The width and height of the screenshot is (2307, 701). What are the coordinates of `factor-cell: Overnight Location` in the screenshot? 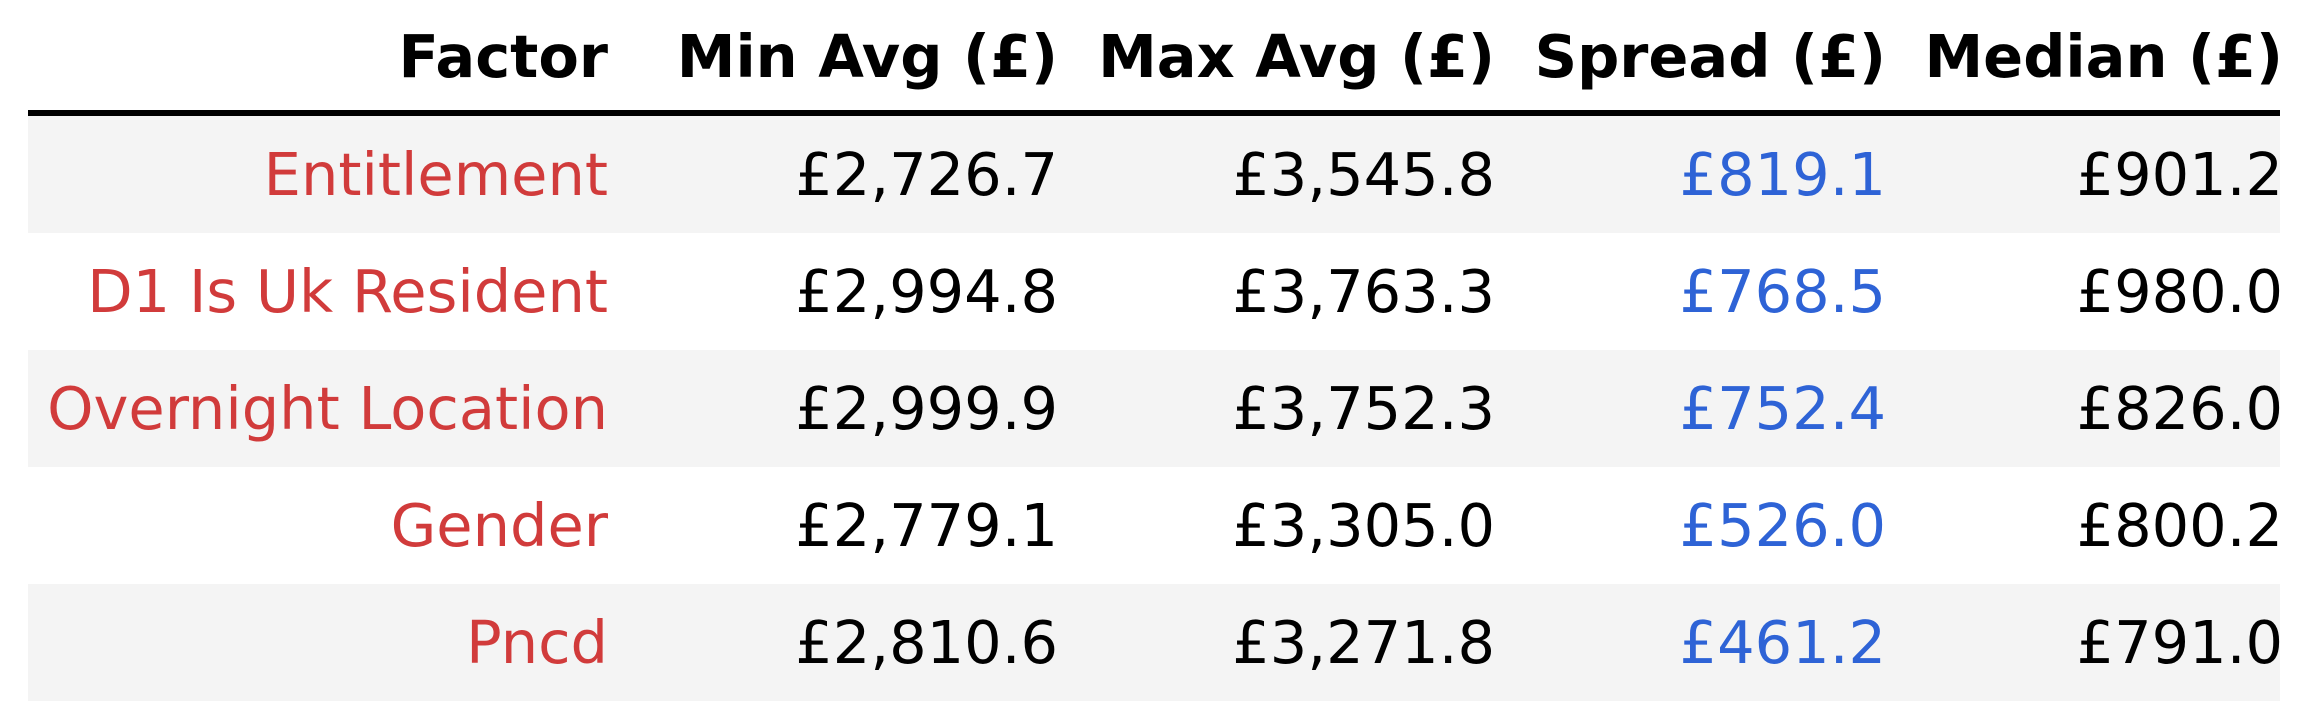 It's located at (327, 408).